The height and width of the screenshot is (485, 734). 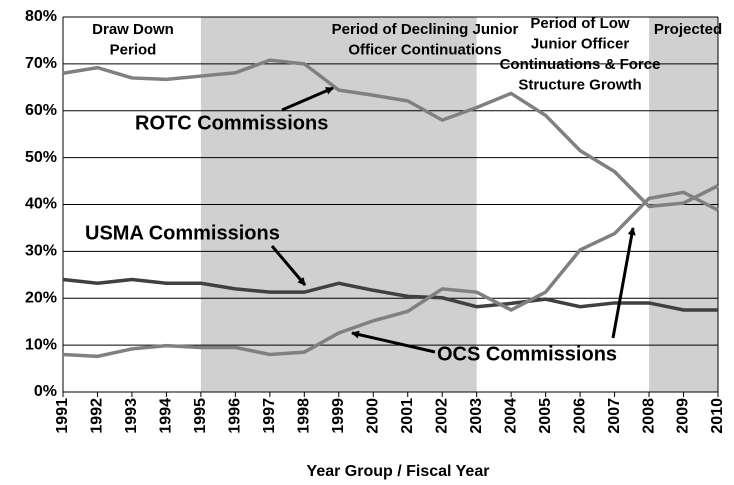 I want to click on annotation: Officer Continuations, so click(x=424, y=49).